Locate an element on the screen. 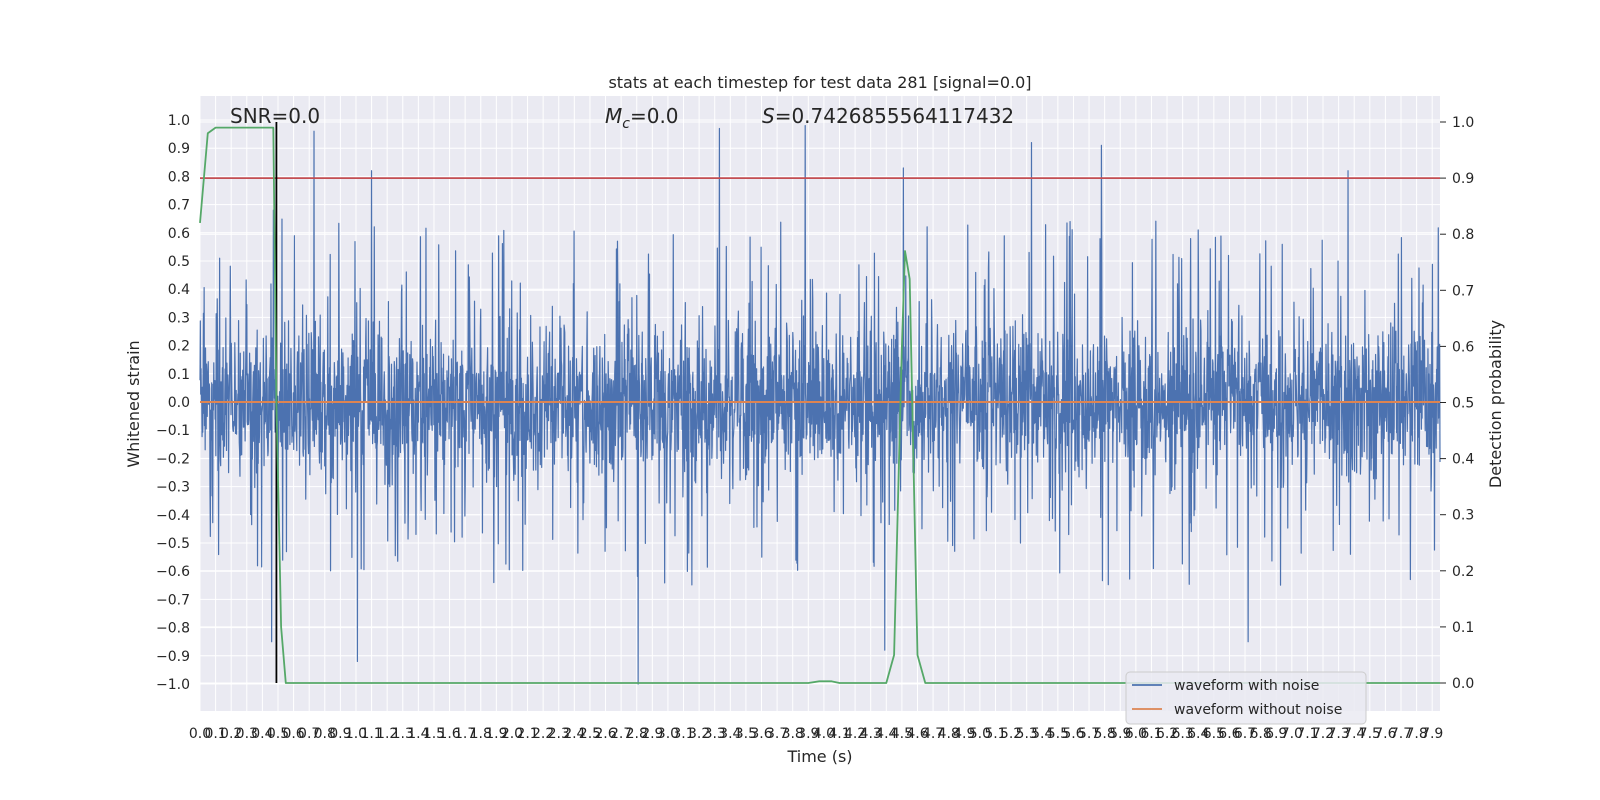 This screenshot has height=800, width=1600. legend-label-clean: waveform without noise is located at coordinates (1258, 710).